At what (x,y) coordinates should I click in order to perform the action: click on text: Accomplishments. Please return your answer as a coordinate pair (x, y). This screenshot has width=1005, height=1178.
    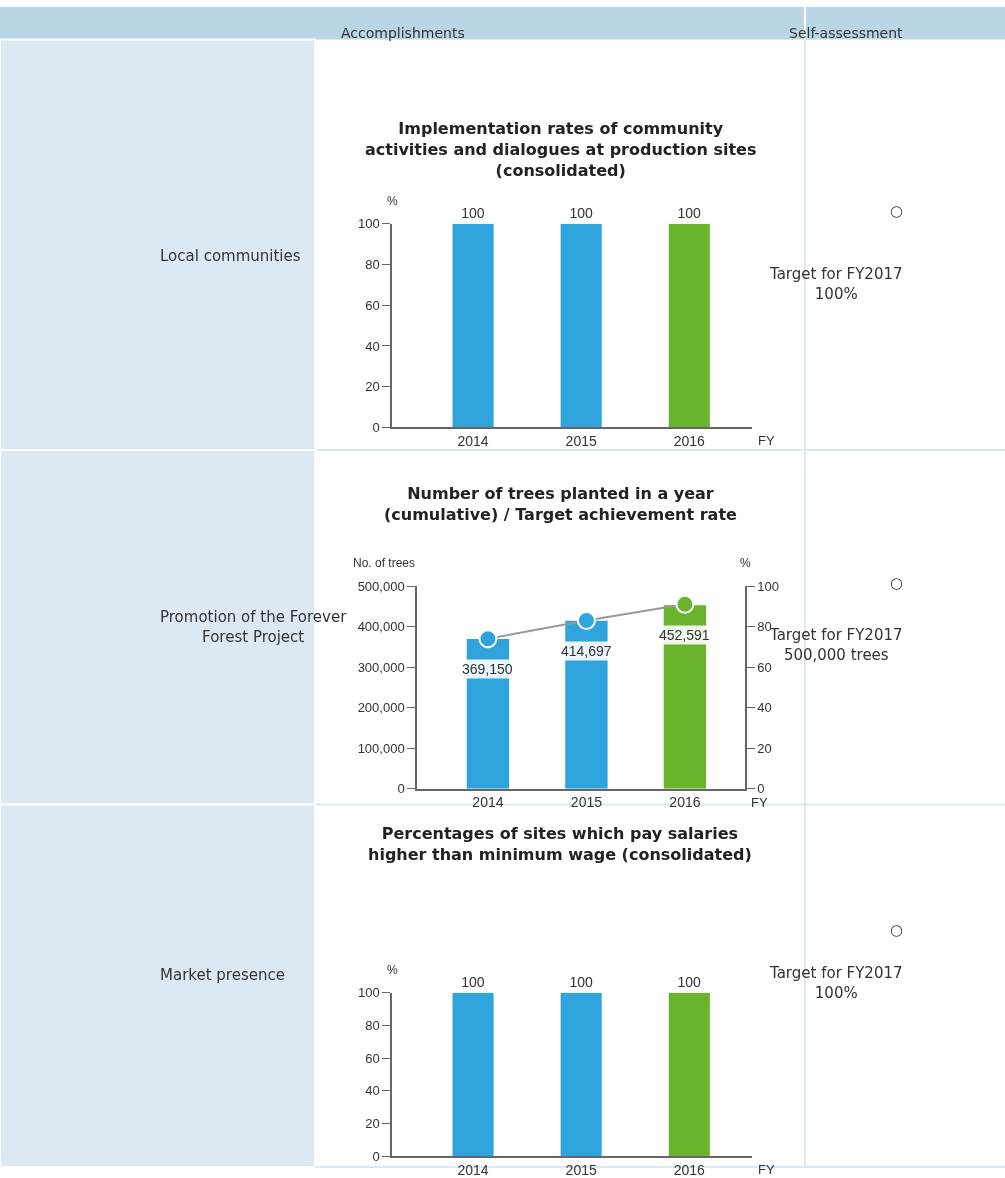
    Looking at the image, I should click on (403, 33).